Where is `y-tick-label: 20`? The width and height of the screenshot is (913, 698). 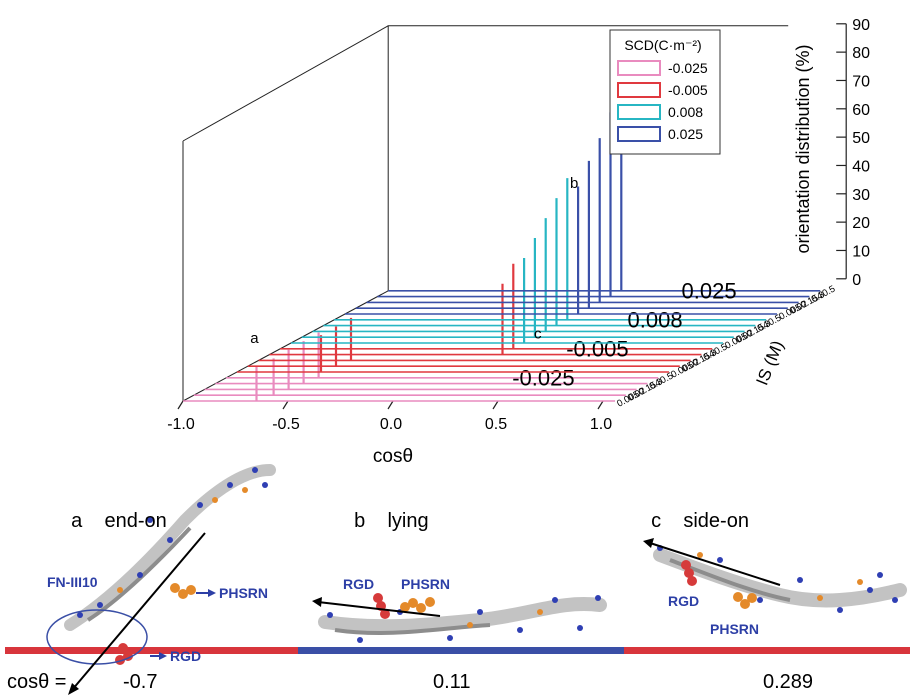 y-tick-label: 20 is located at coordinates (861, 223).